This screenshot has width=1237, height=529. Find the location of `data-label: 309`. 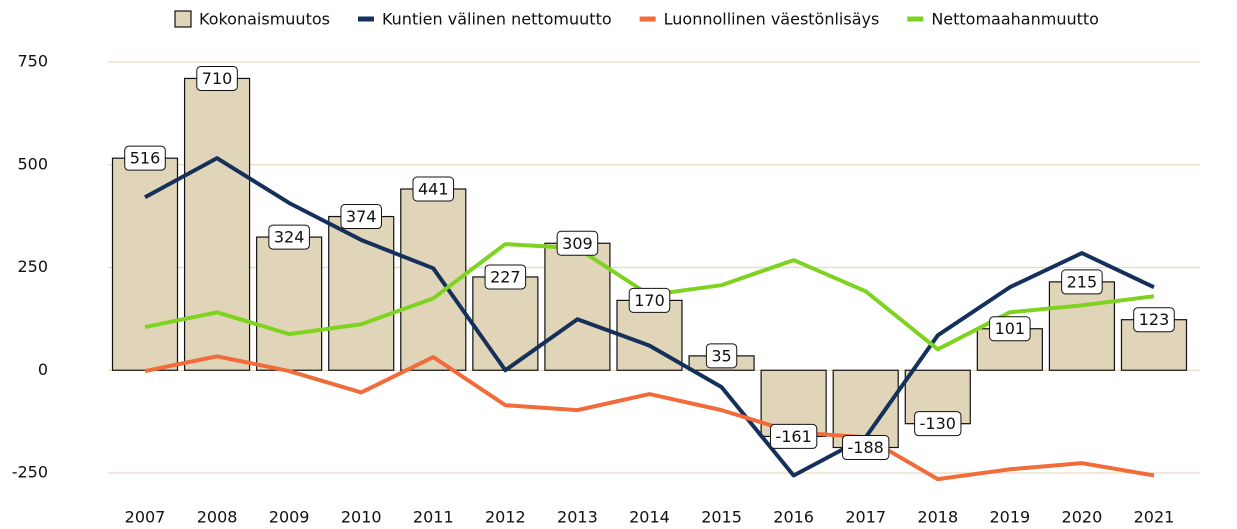

data-label: 309 is located at coordinates (577, 243).